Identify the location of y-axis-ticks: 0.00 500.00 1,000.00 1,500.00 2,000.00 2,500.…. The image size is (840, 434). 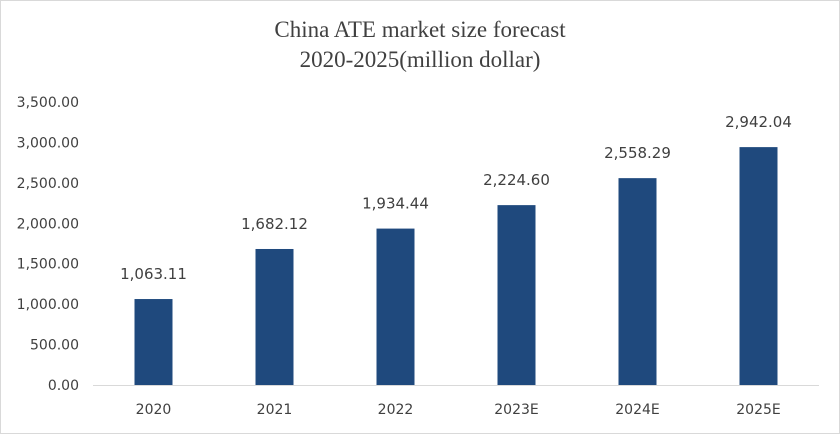
(48, 244).